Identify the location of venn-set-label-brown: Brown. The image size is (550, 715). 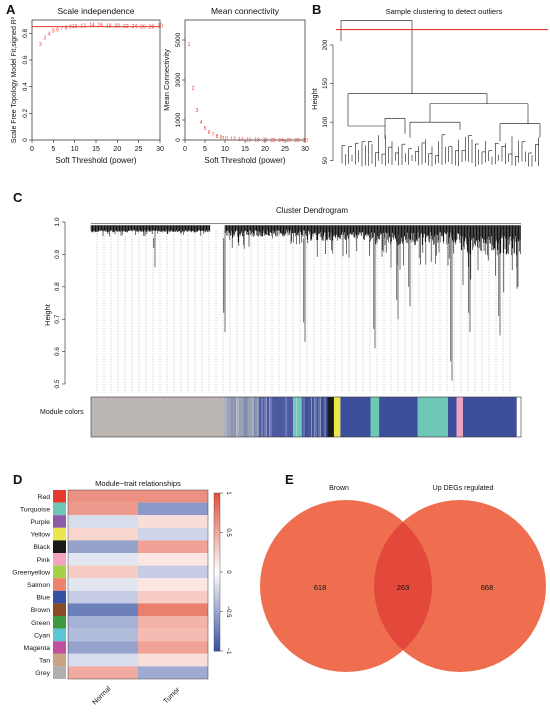
(339, 488).